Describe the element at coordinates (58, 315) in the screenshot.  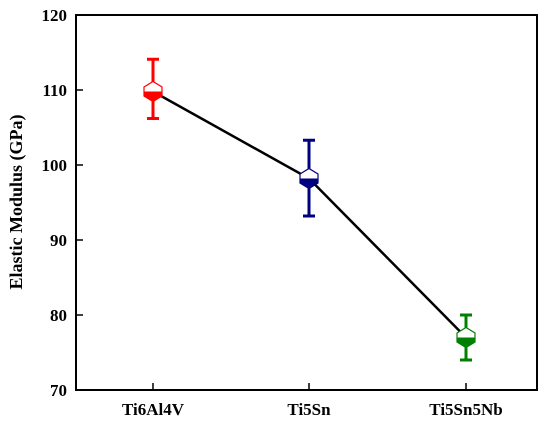
I see `y-tick-label: 80` at that location.